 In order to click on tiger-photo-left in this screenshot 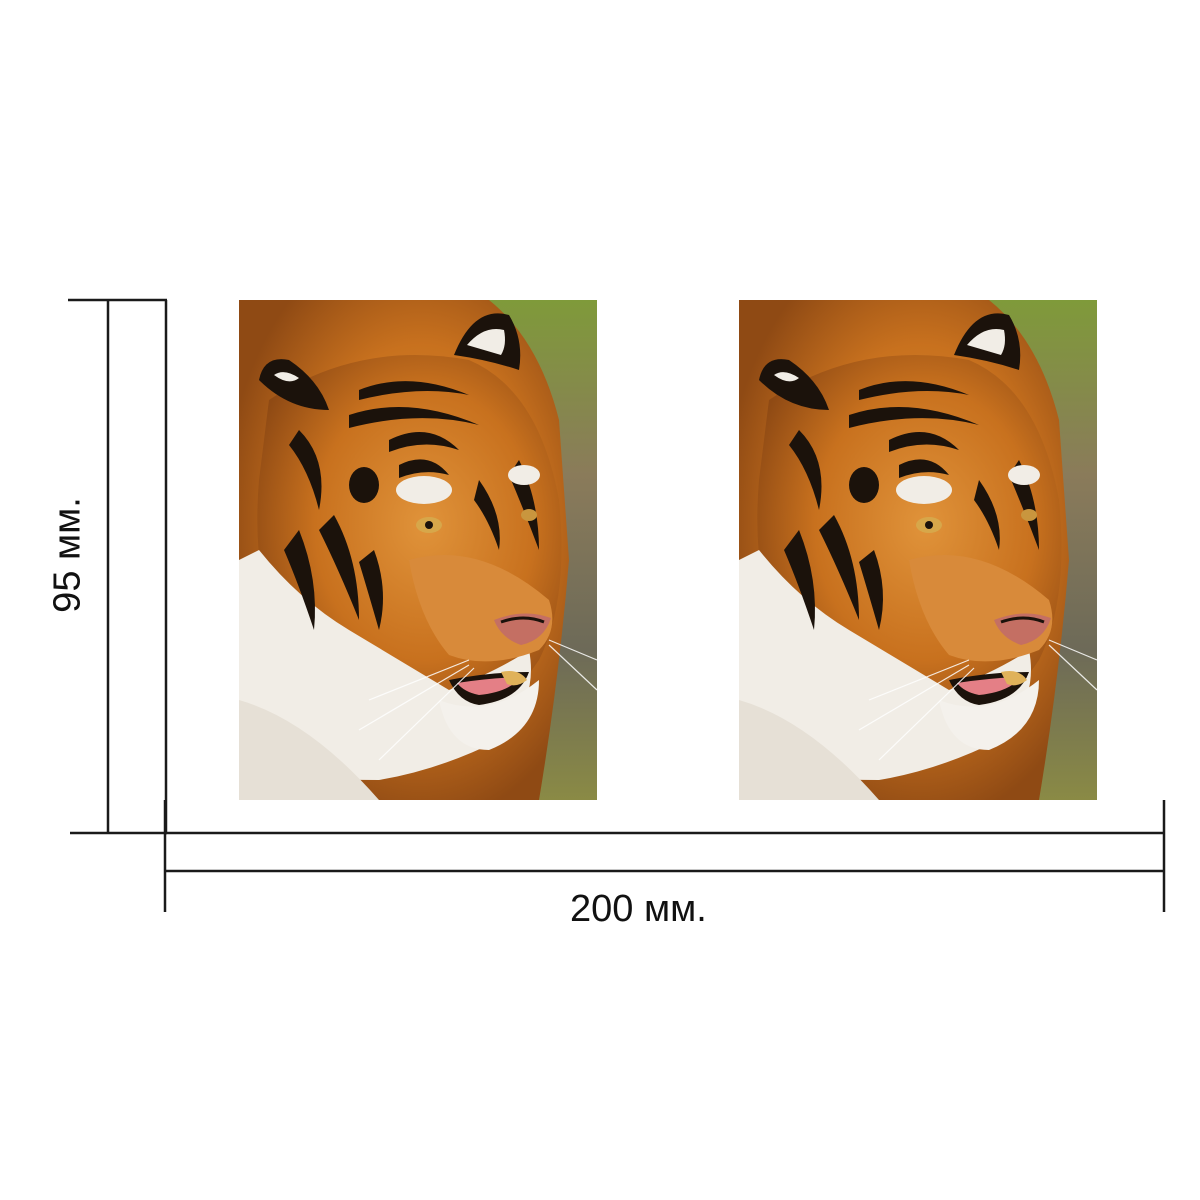, I will do `click(418, 550)`.